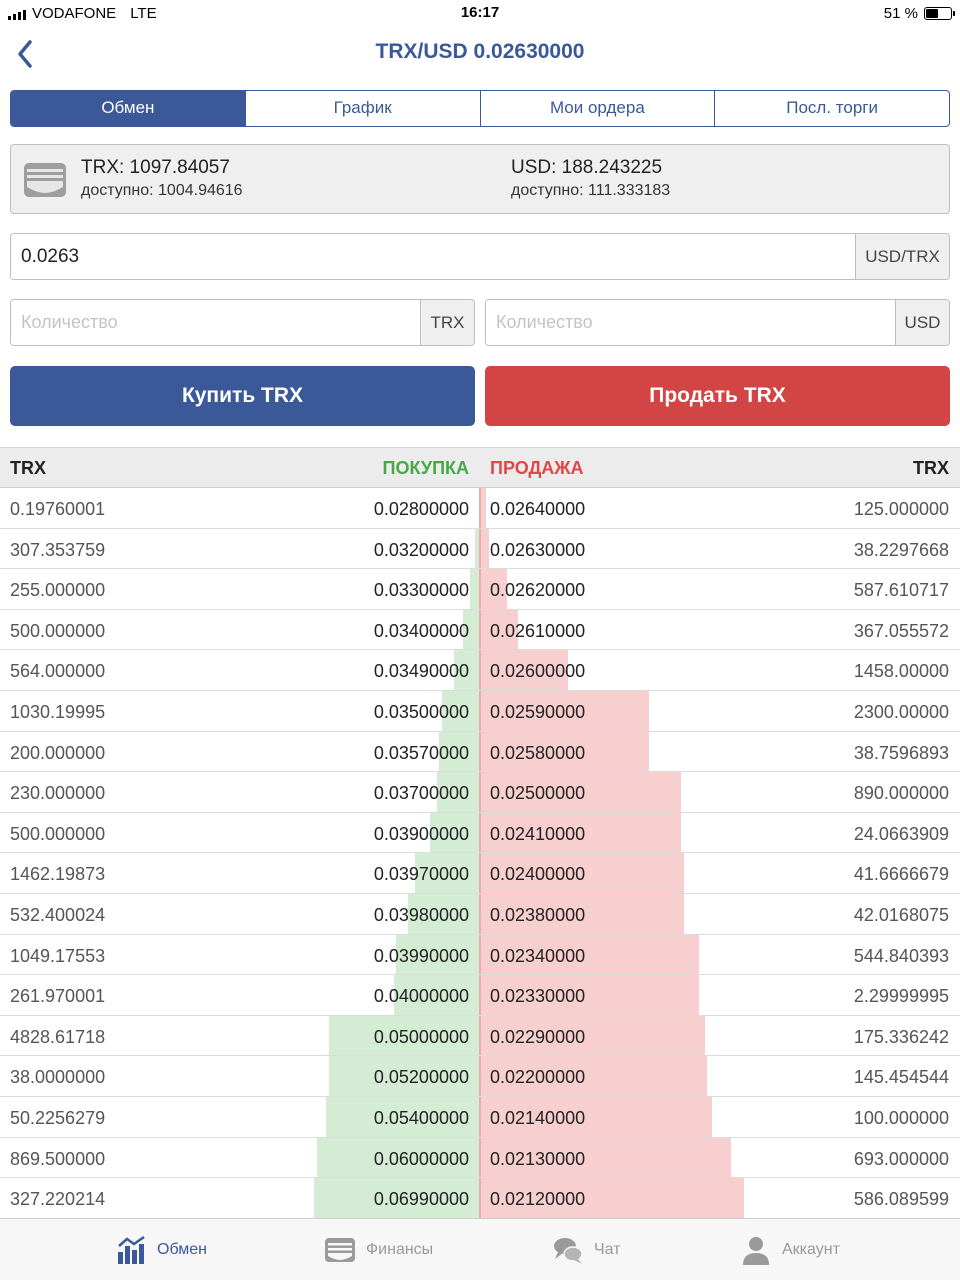 The image size is (960, 1280). Describe the element at coordinates (182, 1249) in the screenshot. I see `nav-exchange-label: Обмен` at that location.